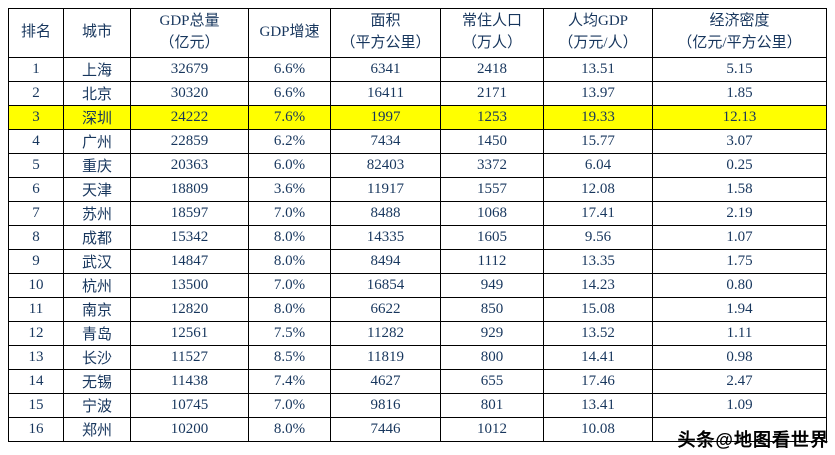 The image size is (835, 455). What do you see at coordinates (739, 117) in the screenshot?
I see `cell-density: 12.13` at bounding box center [739, 117].